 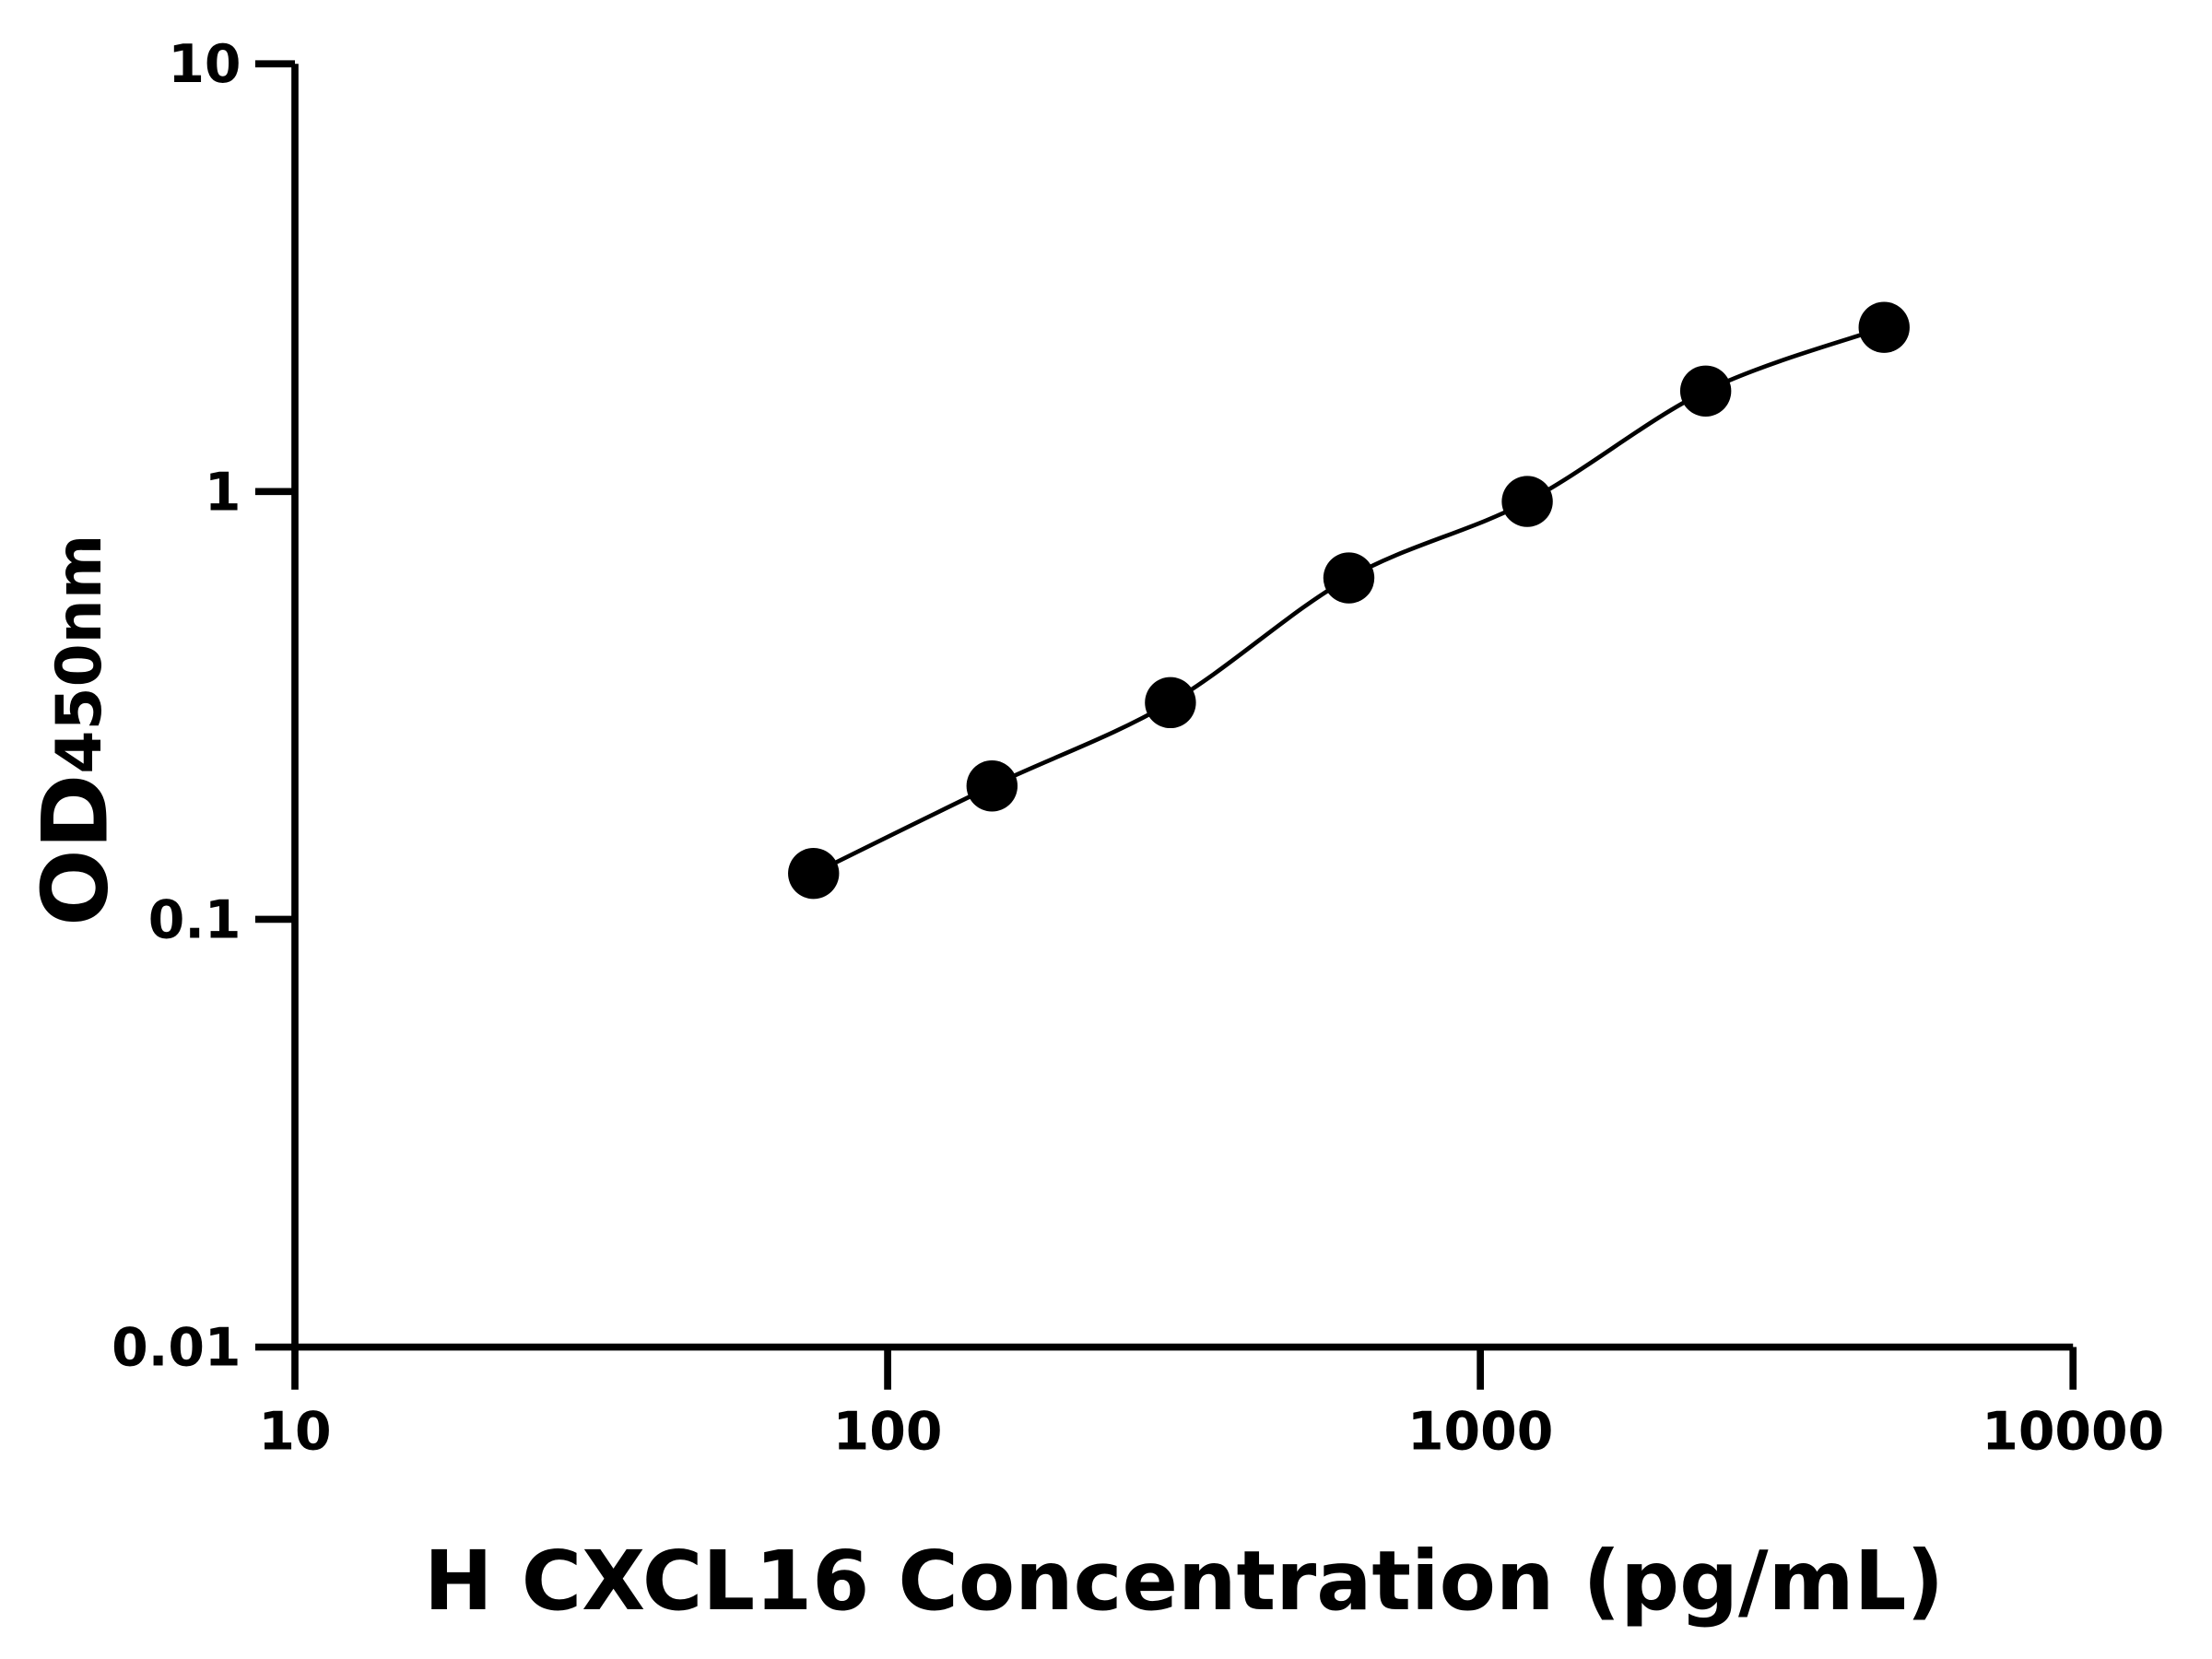 I want to click on y-tick-label: 0.1, so click(x=194, y=919).